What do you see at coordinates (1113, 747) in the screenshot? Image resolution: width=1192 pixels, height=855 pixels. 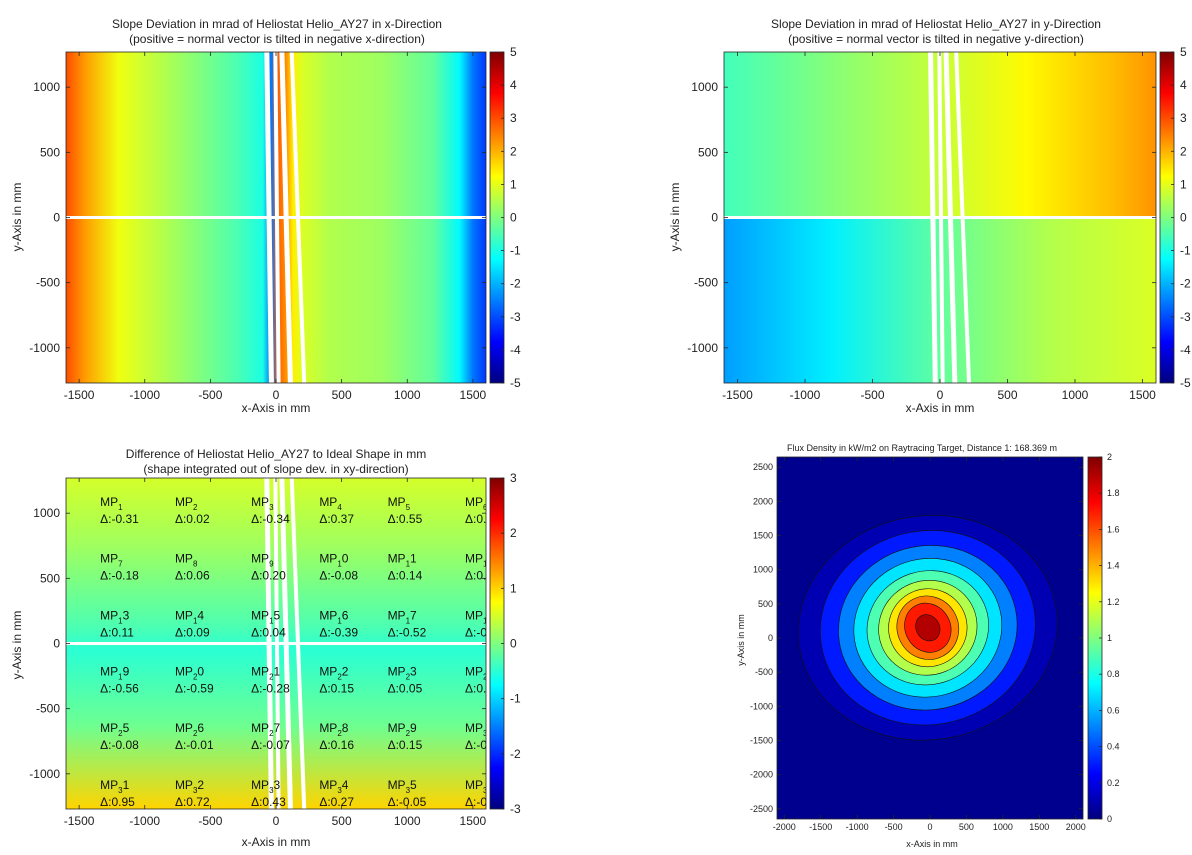 I see `colorbar-tick-label: 0.4` at bounding box center [1113, 747].